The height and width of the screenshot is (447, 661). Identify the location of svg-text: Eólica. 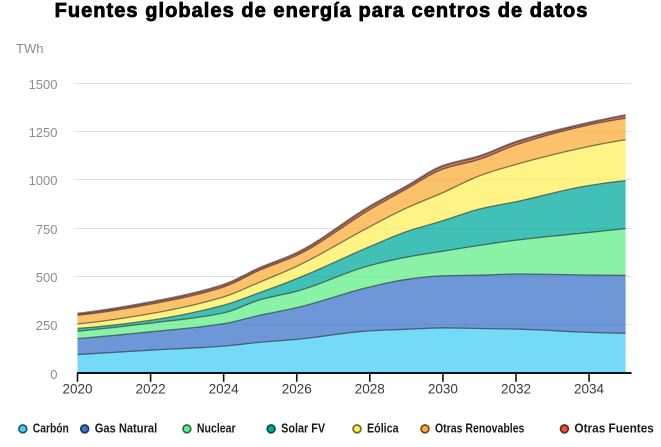
(383, 429).